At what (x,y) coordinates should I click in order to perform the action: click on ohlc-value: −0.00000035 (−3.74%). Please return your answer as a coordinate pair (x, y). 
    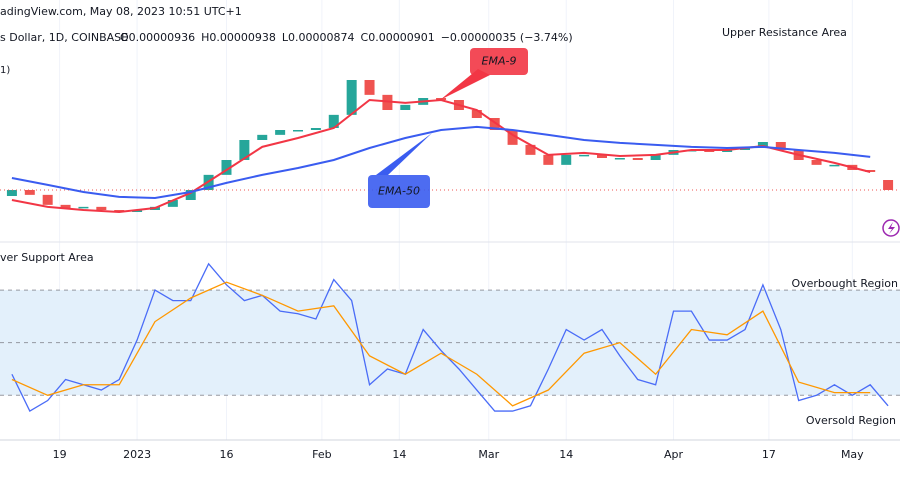
    Looking at the image, I should click on (507, 37).